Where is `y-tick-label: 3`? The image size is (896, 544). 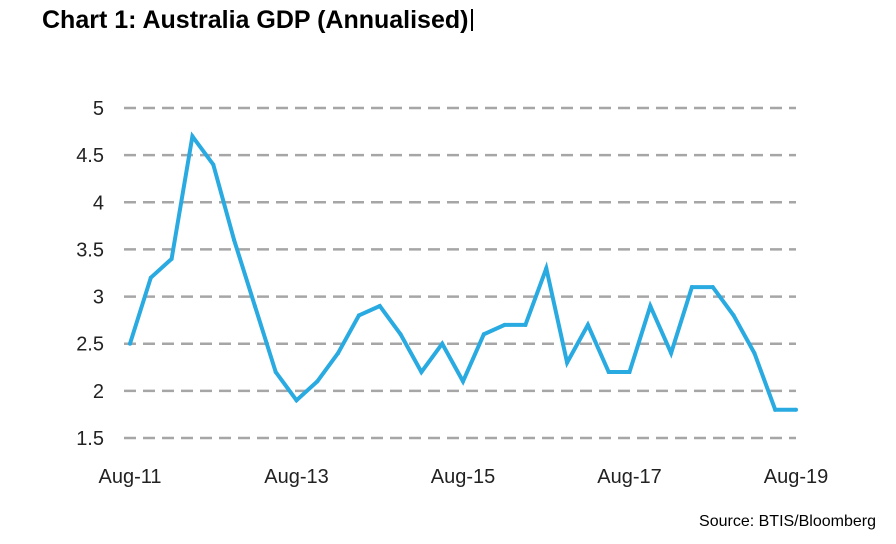
y-tick-label: 3 is located at coordinates (98, 298).